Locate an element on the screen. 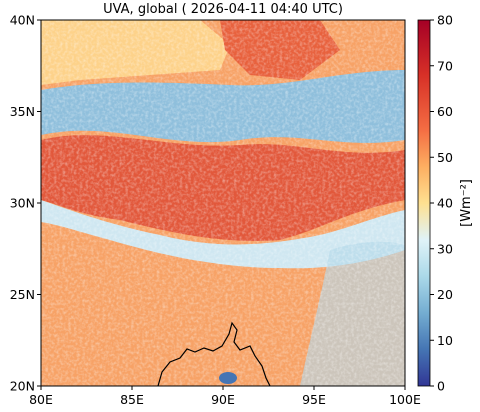  x-axis: 80E 85E 90E 95E 100E is located at coordinates (225, 396).